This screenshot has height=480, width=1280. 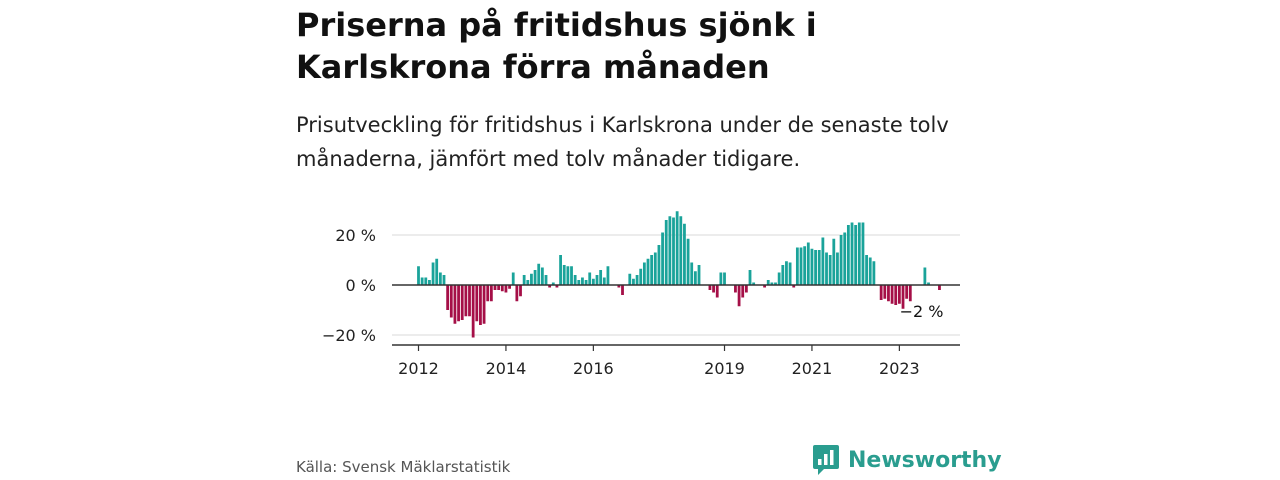 What do you see at coordinates (506, 368) in the screenshot?
I see `x-tick-label: 2014` at bounding box center [506, 368].